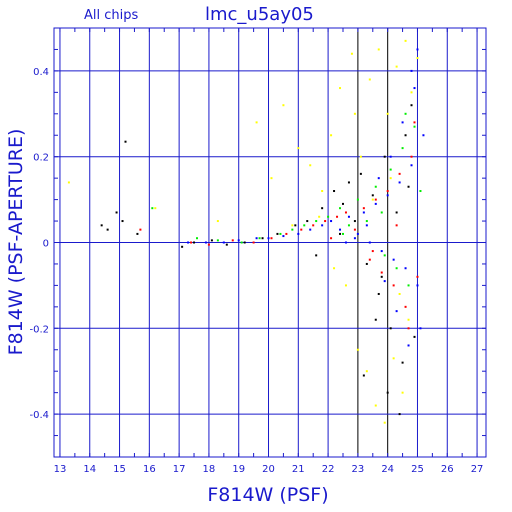  Describe the element at coordinates (298, 469) in the screenshot. I see `x-tick-label: 21` at that location.